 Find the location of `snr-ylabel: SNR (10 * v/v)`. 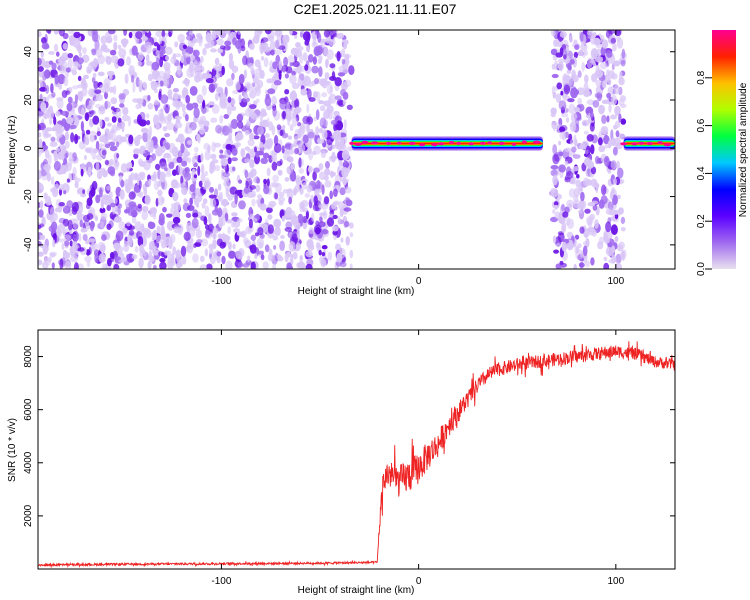

snr-ylabel: SNR (10 * v/v) is located at coordinates (12, 450).